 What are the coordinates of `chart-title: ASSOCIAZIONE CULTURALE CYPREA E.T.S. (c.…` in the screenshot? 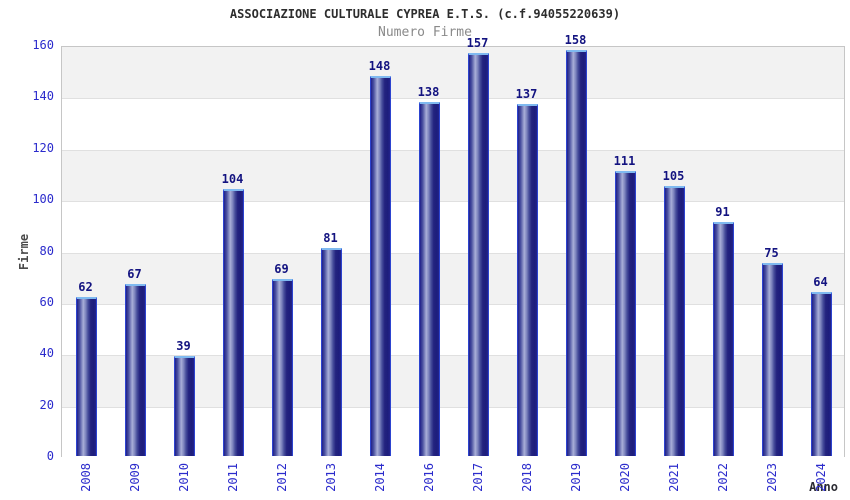 It's located at (425, 14).